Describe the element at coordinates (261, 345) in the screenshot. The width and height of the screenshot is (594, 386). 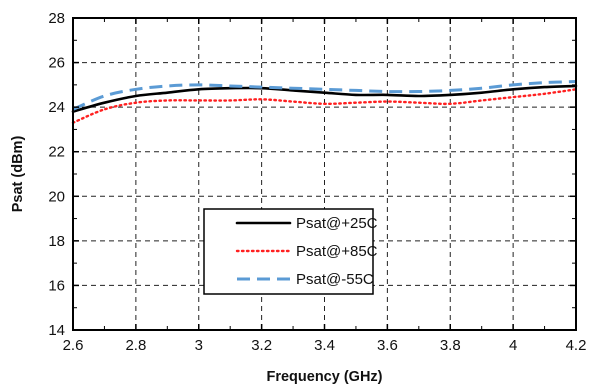
I see `x-tick-label: 3.2` at that location.